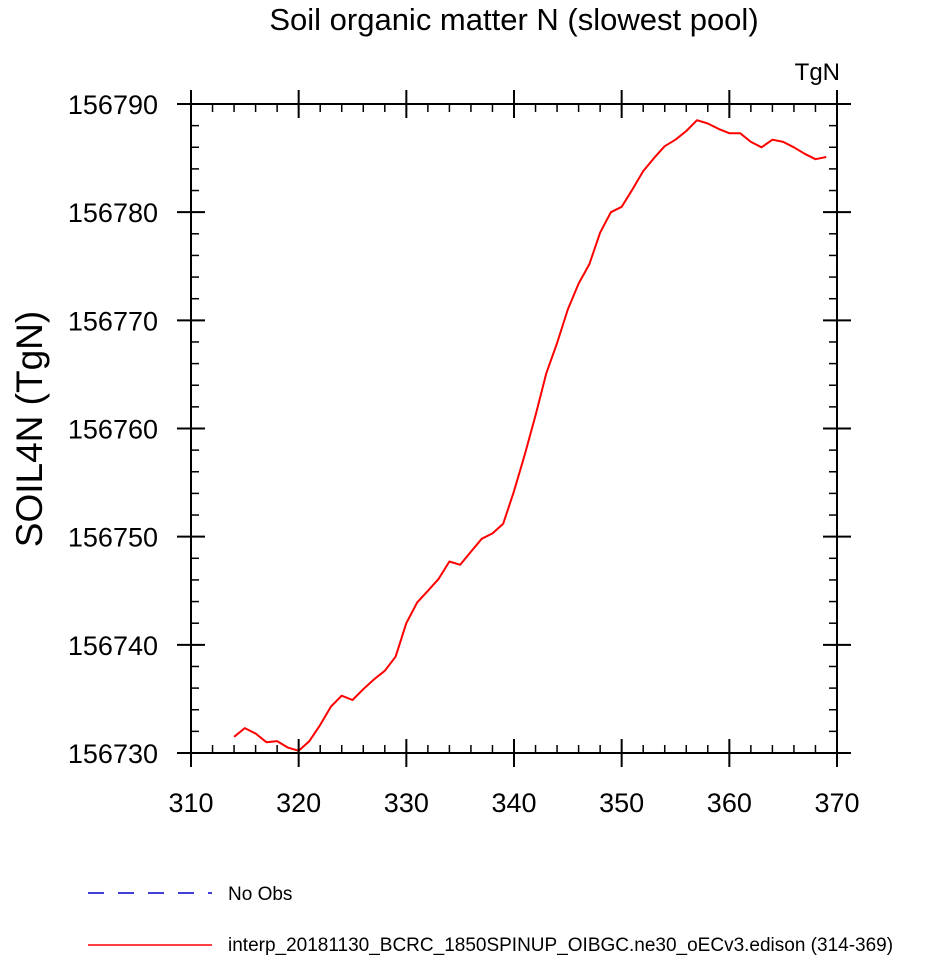 The image size is (938, 957). I want to click on x-tick-label: 350, so click(621, 803).